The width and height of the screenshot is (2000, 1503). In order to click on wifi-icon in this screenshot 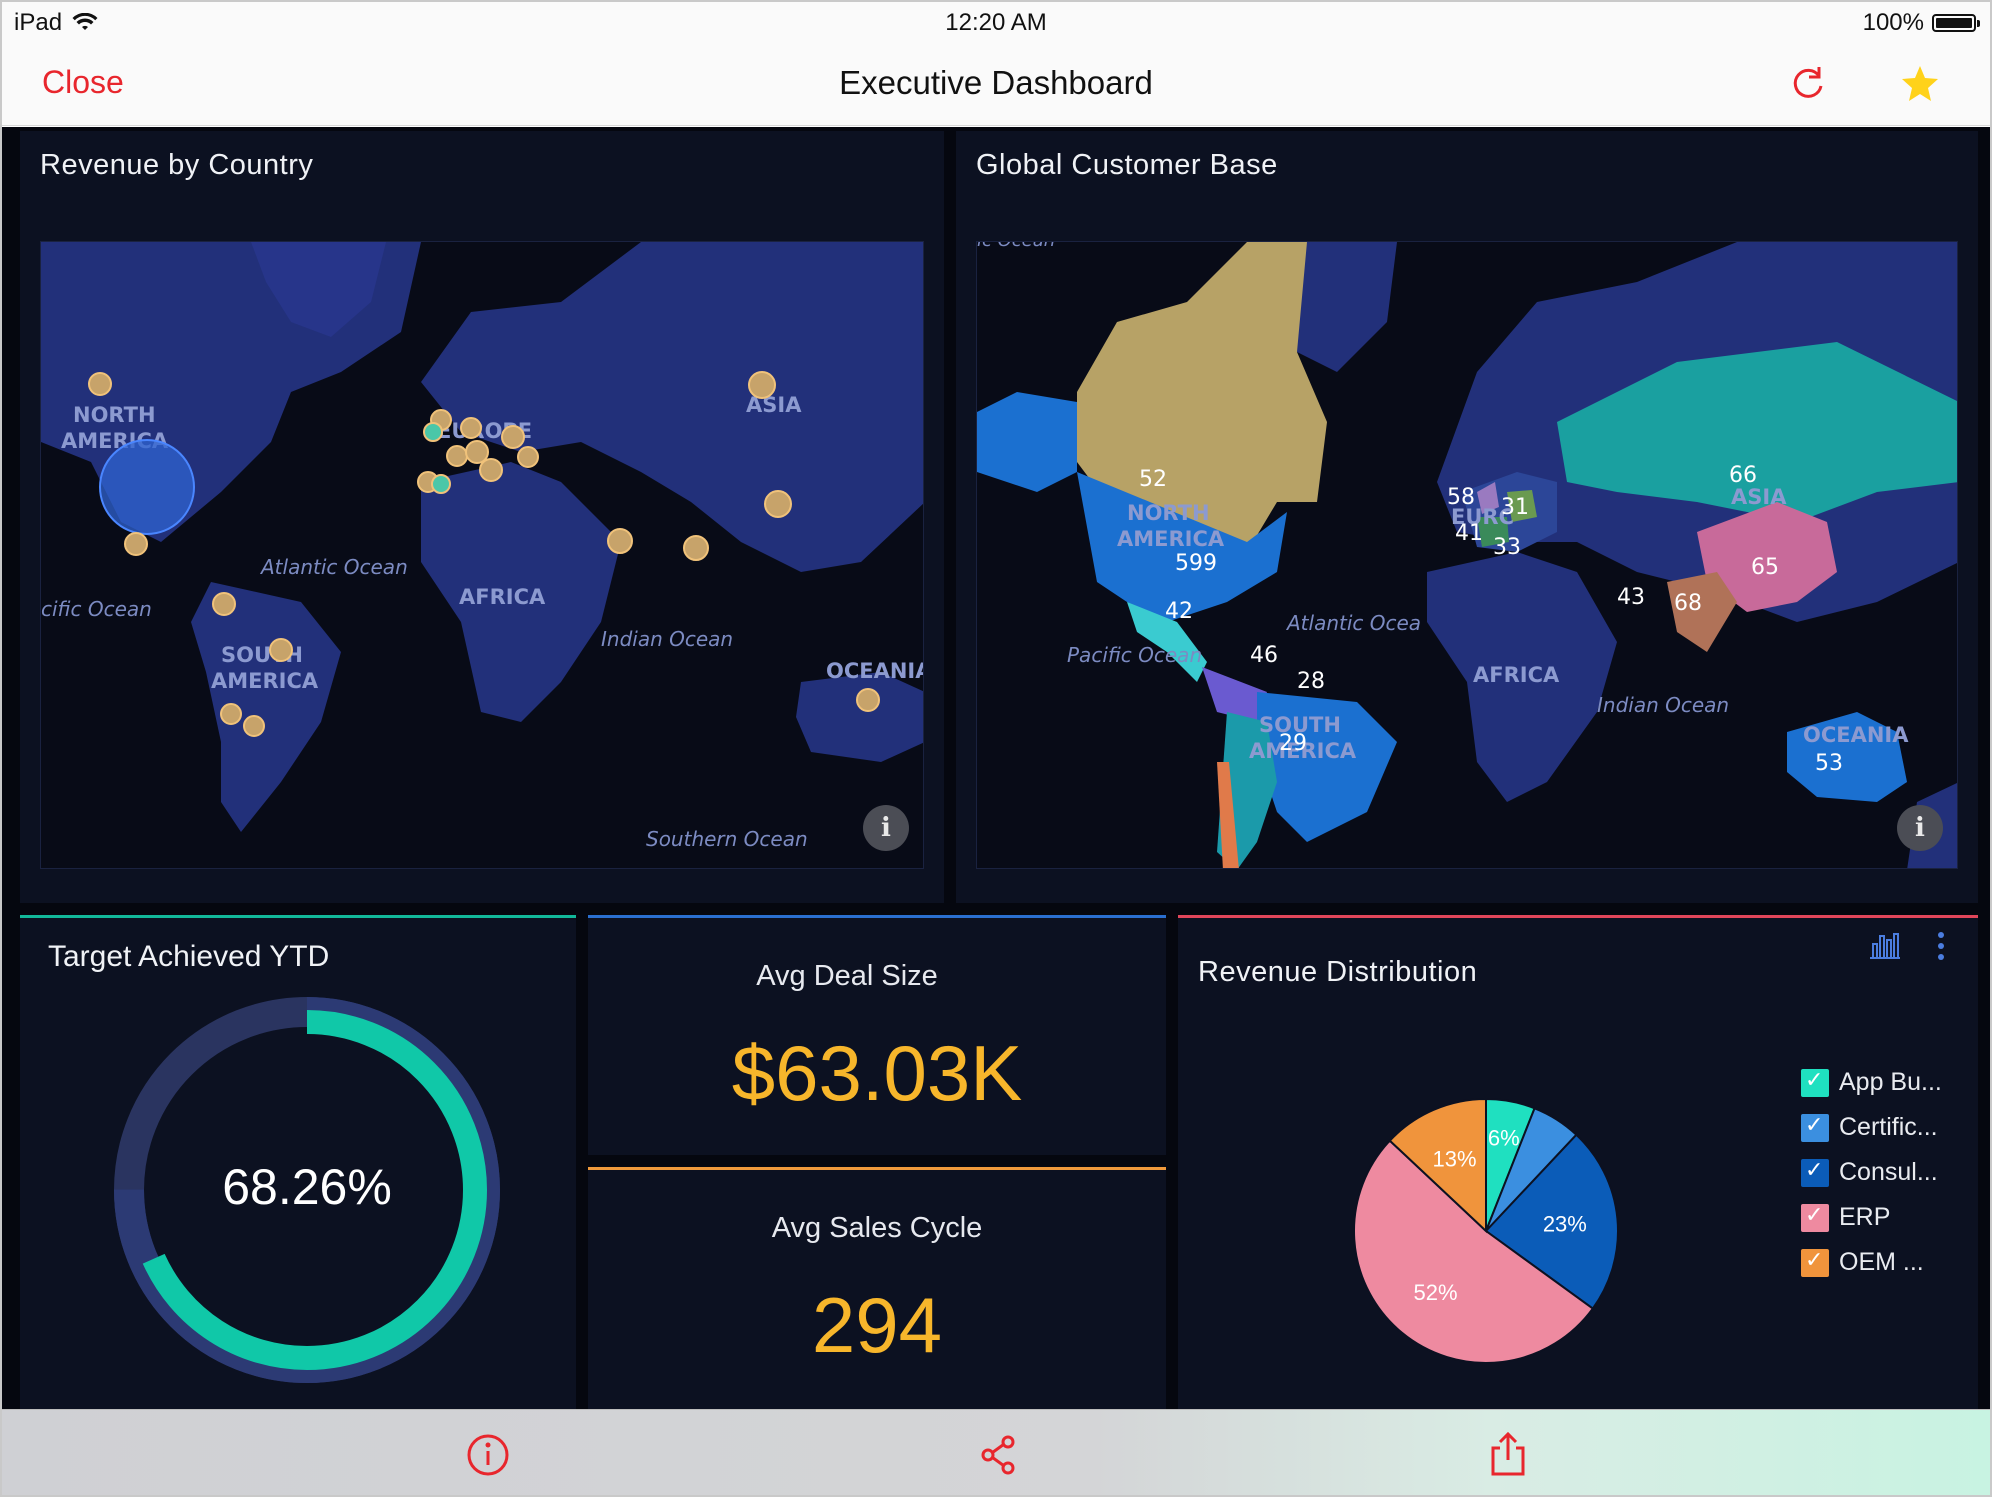, I will do `click(85, 21)`.